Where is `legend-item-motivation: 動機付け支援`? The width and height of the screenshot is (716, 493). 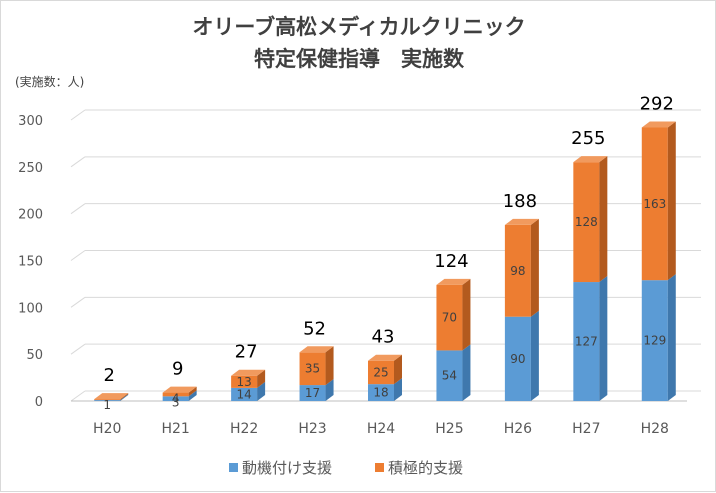 legend-item-motivation: 動機付け支援 is located at coordinates (280, 467).